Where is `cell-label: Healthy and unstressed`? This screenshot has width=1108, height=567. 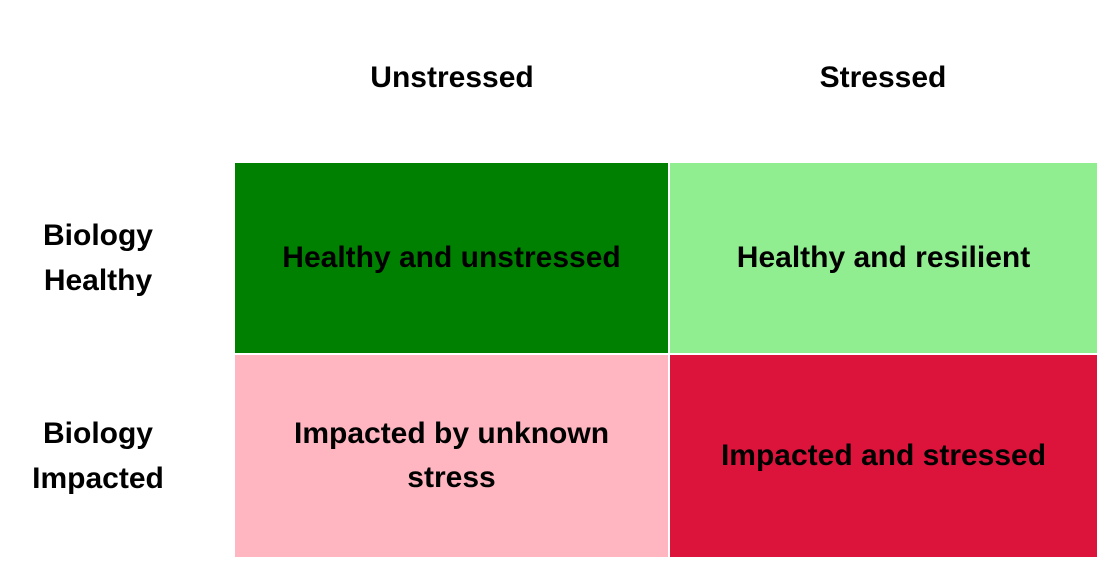
cell-label: Healthy and unstressed is located at coordinates (451, 257).